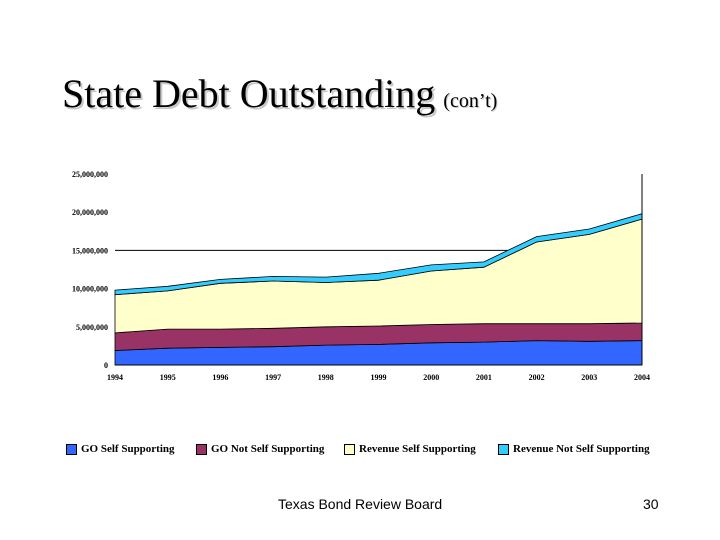 The image size is (720, 540). I want to click on x-tick-label: 2000, so click(431, 377).